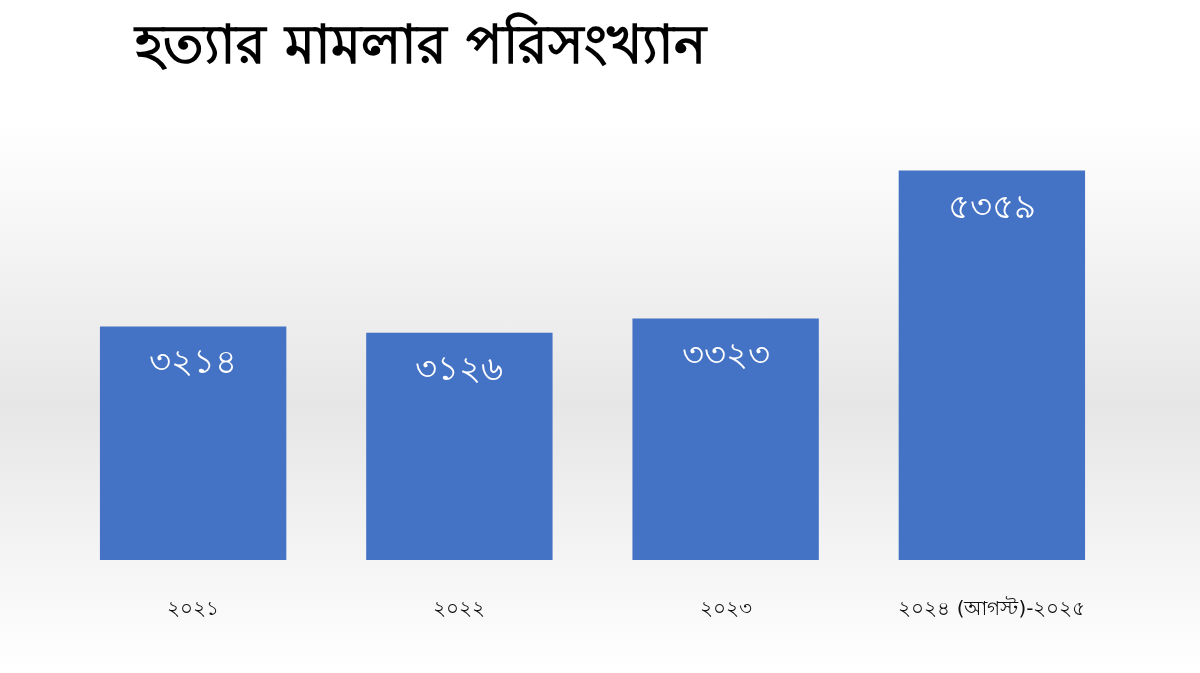  What do you see at coordinates (992, 608) in the screenshot?
I see `x-tick-label: ২০২৪ (আগস্ট)-২০২৫` at bounding box center [992, 608].